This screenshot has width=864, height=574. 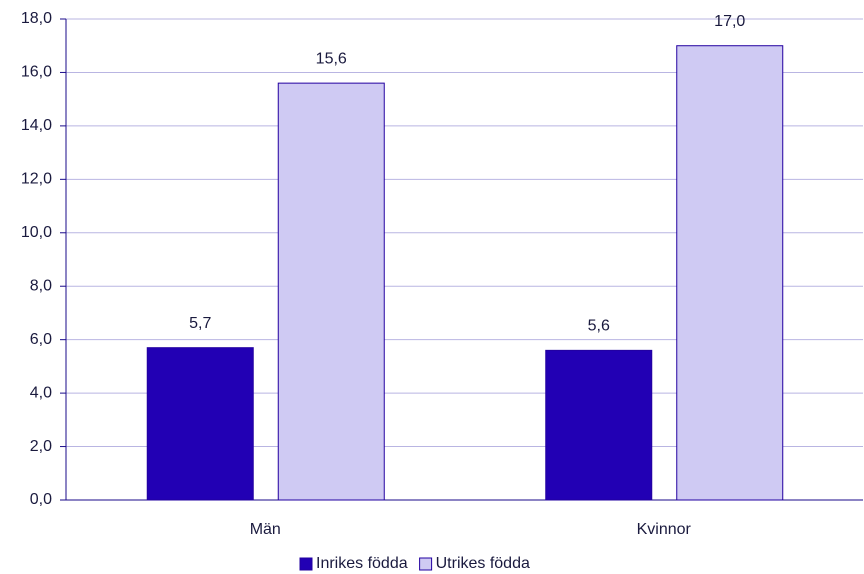 I want to click on y-tick-label: 6,0, so click(x=41, y=339).